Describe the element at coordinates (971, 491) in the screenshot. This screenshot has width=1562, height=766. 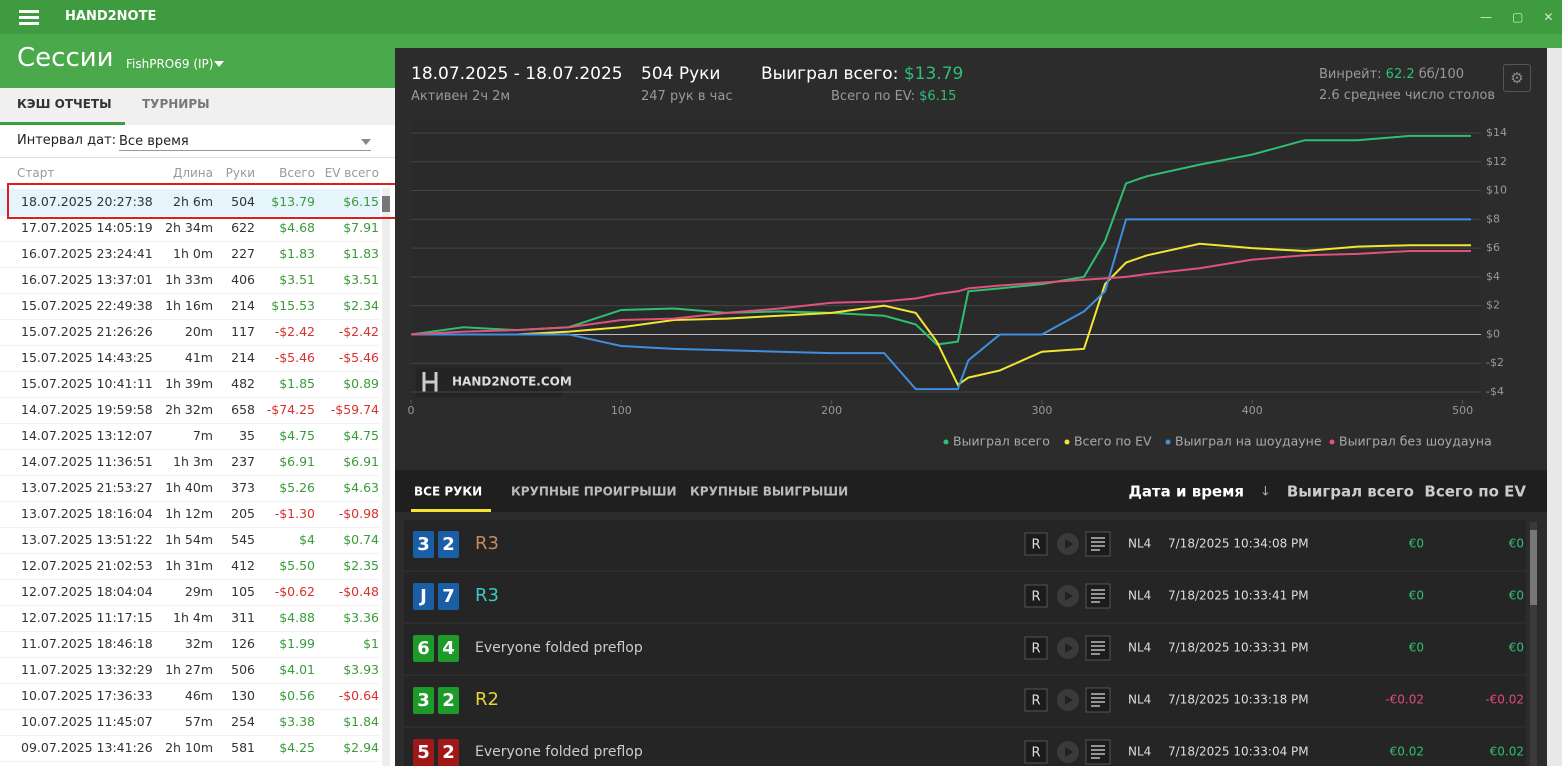
I see `hands-tabs-bar` at that location.